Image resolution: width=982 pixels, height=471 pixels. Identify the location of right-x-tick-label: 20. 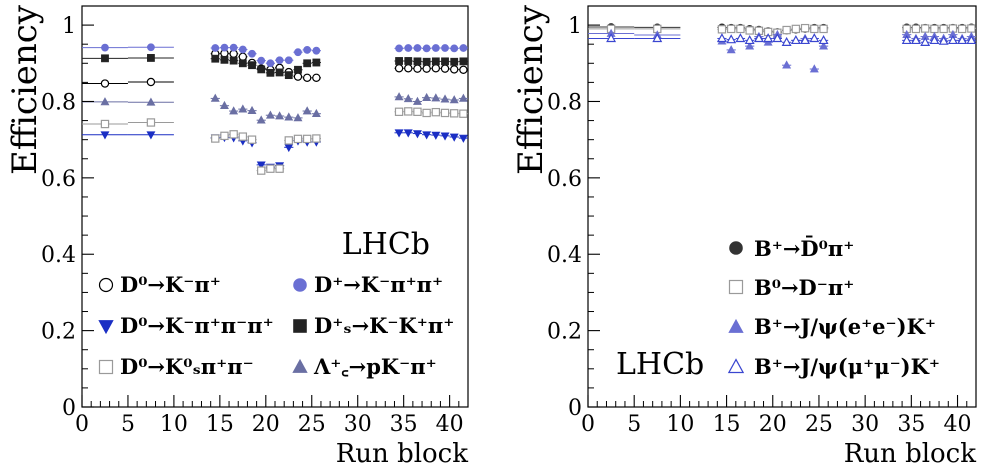
(773, 424).